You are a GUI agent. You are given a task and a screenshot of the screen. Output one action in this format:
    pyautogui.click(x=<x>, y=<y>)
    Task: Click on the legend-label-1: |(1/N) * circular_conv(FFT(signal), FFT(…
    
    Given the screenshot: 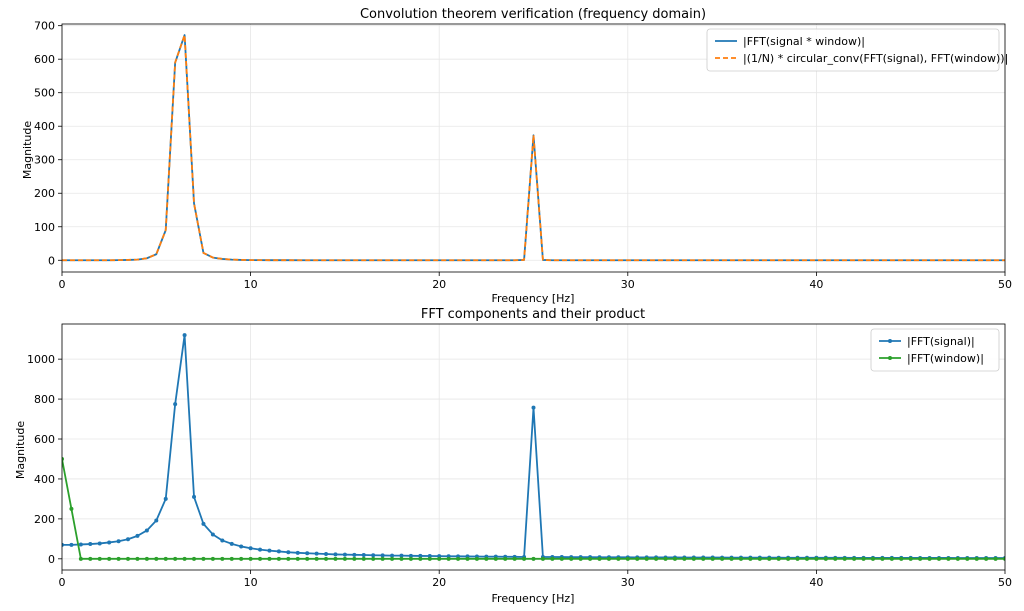 What is the action you would take?
    pyautogui.click(x=875, y=58)
    